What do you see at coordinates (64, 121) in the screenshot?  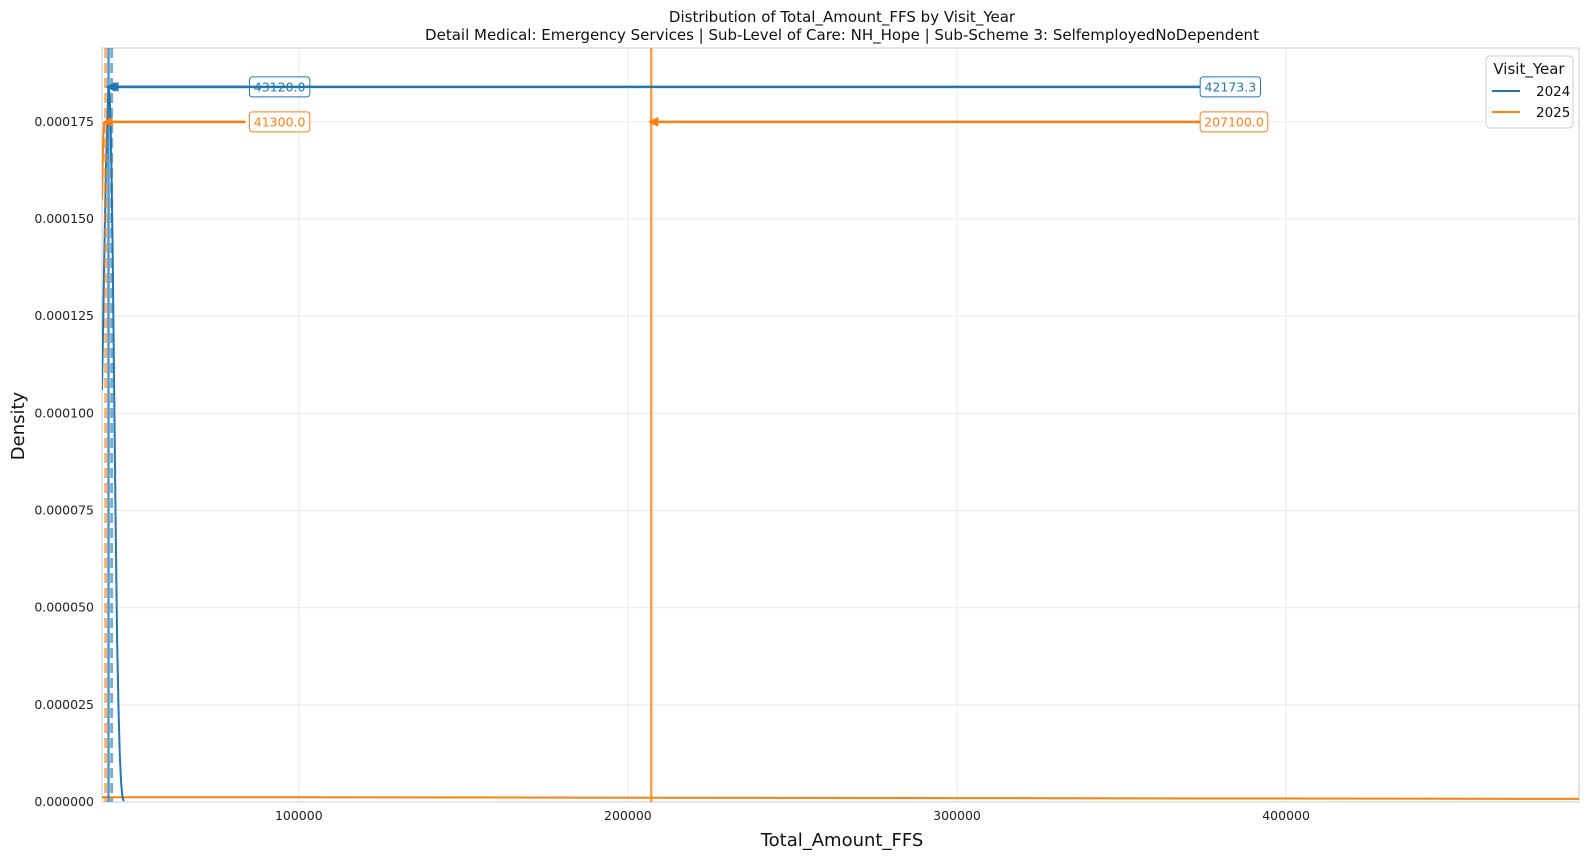 I see `y-tick-label: 0.000175` at bounding box center [64, 121].